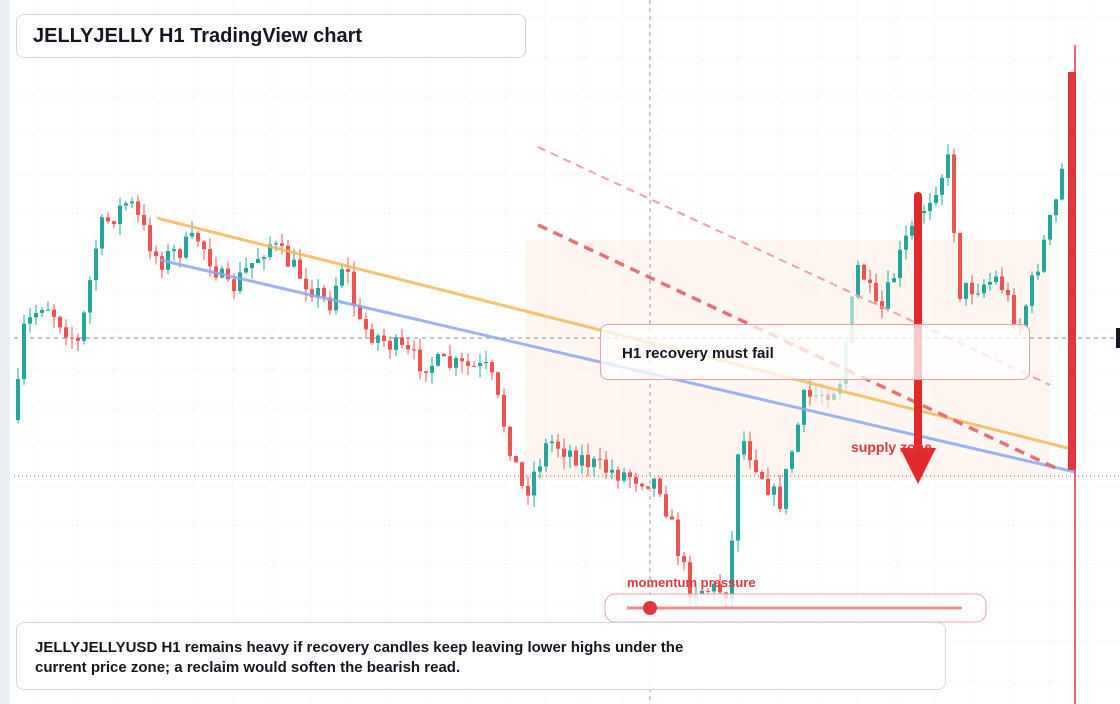 Image resolution: width=1120 pixels, height=704 pixels. Describe the element at coordinates (1118, 338) in the screenshot. I see `edge-marker` at that location.